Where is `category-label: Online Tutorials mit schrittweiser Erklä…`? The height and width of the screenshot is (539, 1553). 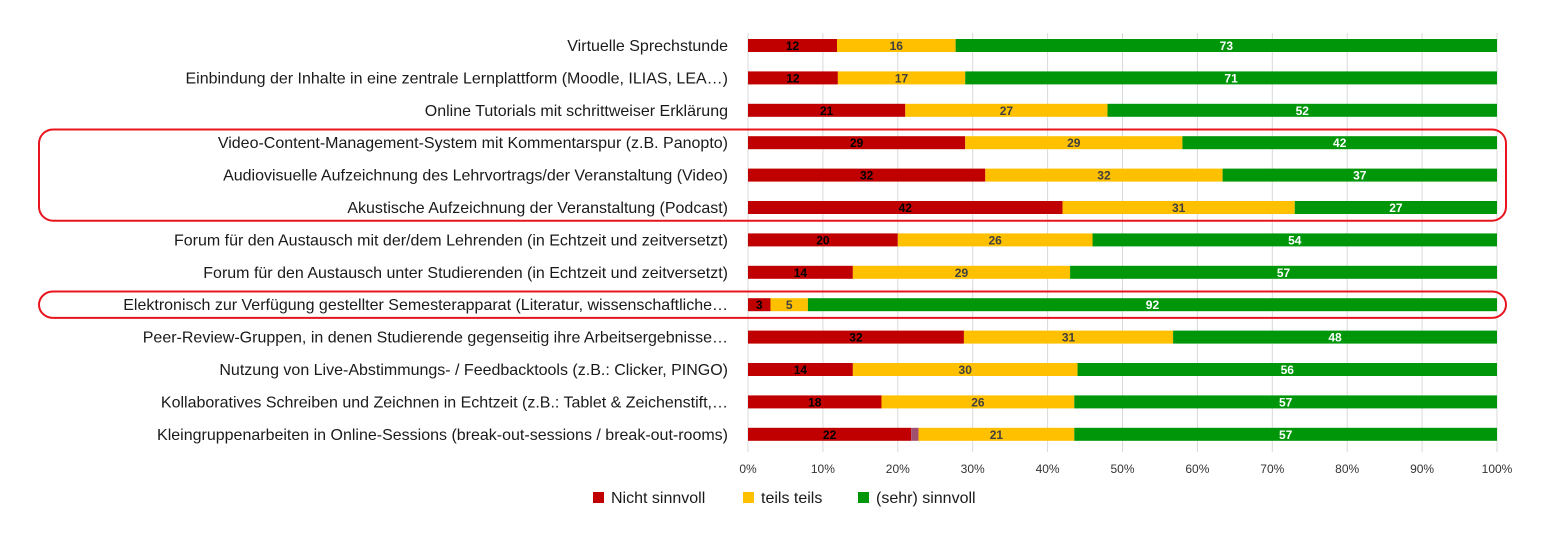
category-label: Online Tutorials mit schrittweiser Erklä… is located at coordinates (576, 111).